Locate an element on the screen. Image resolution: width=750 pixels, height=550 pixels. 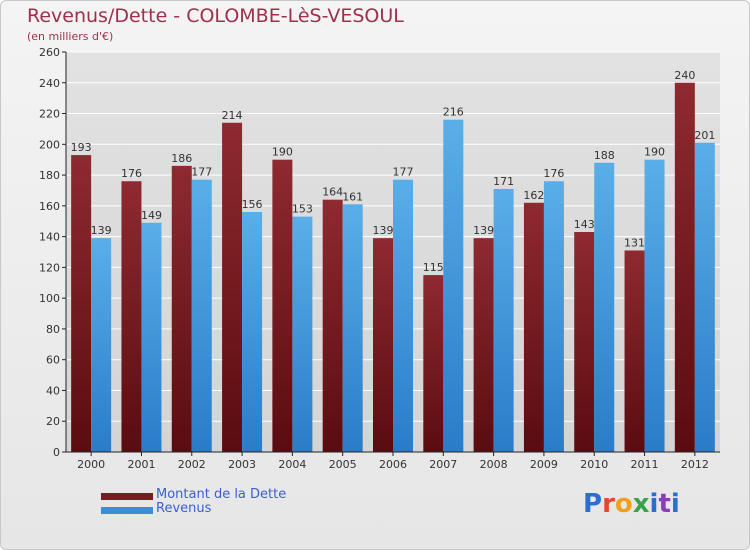
y-tick-label-0: 0 is located at coordinates (56, 452).